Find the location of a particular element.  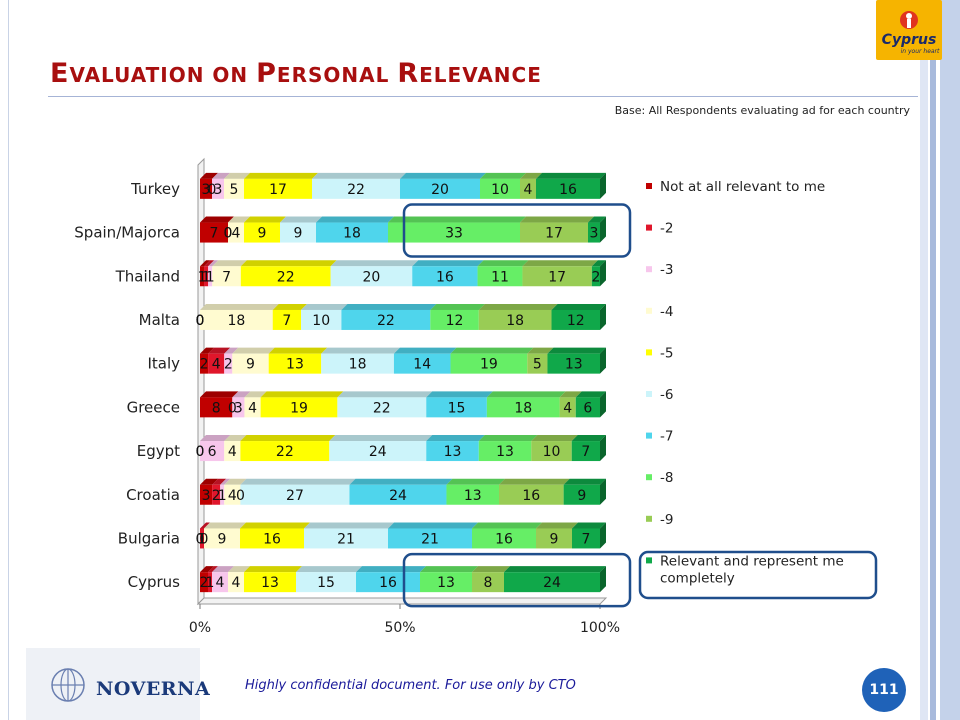

bar-value-label: 5 is located at coordinates (234, 190).